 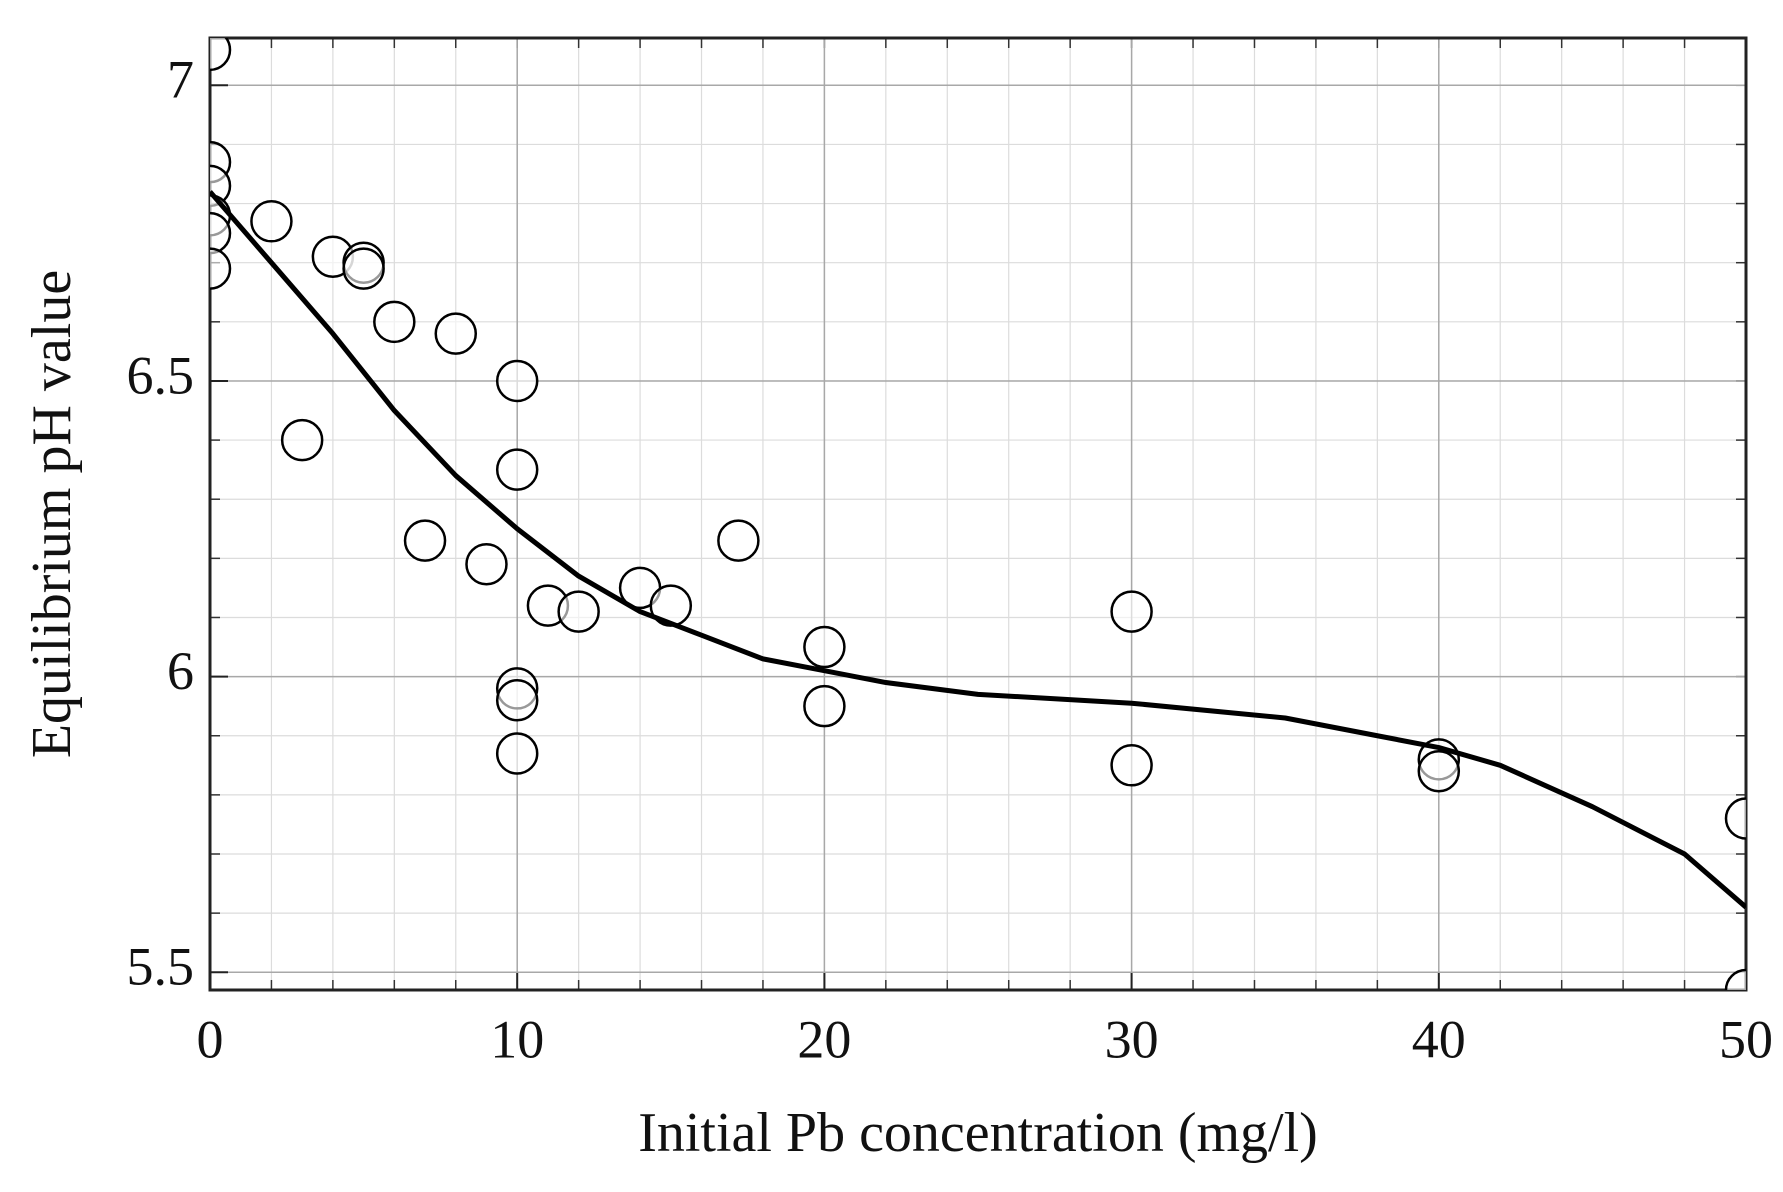 I want to click on x-axis-label: Initial Pb concentration (mg/l), so click(x=978, y=1133).